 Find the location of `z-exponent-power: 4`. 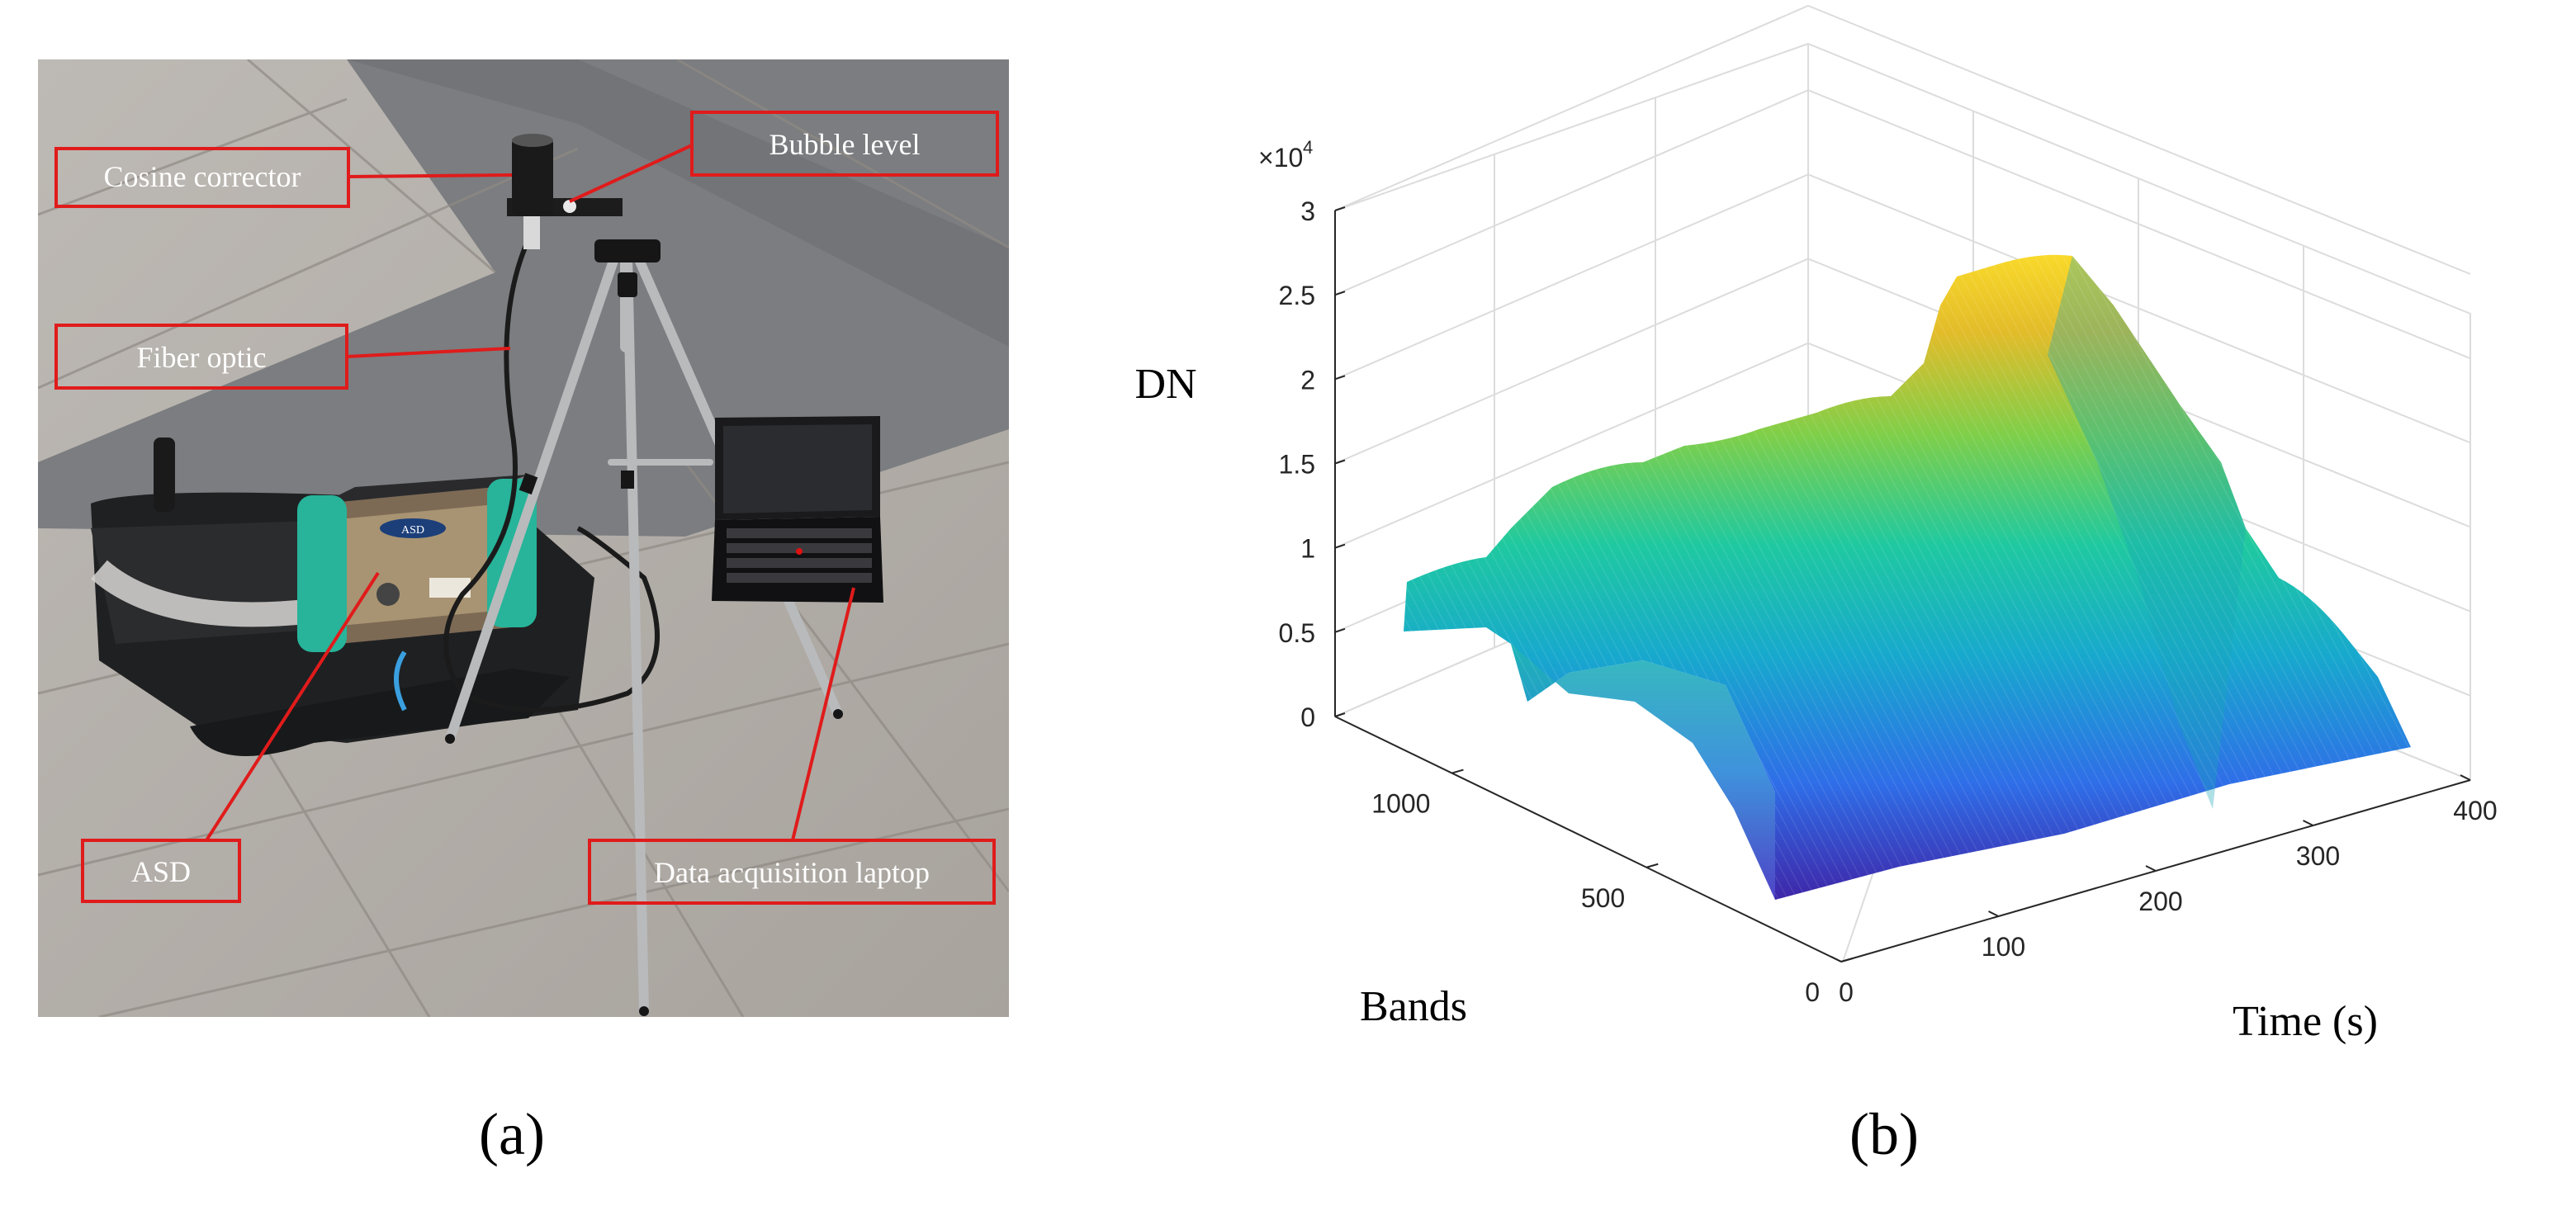

z-exponent-power: 4 is located at coordinates (1308, 147).